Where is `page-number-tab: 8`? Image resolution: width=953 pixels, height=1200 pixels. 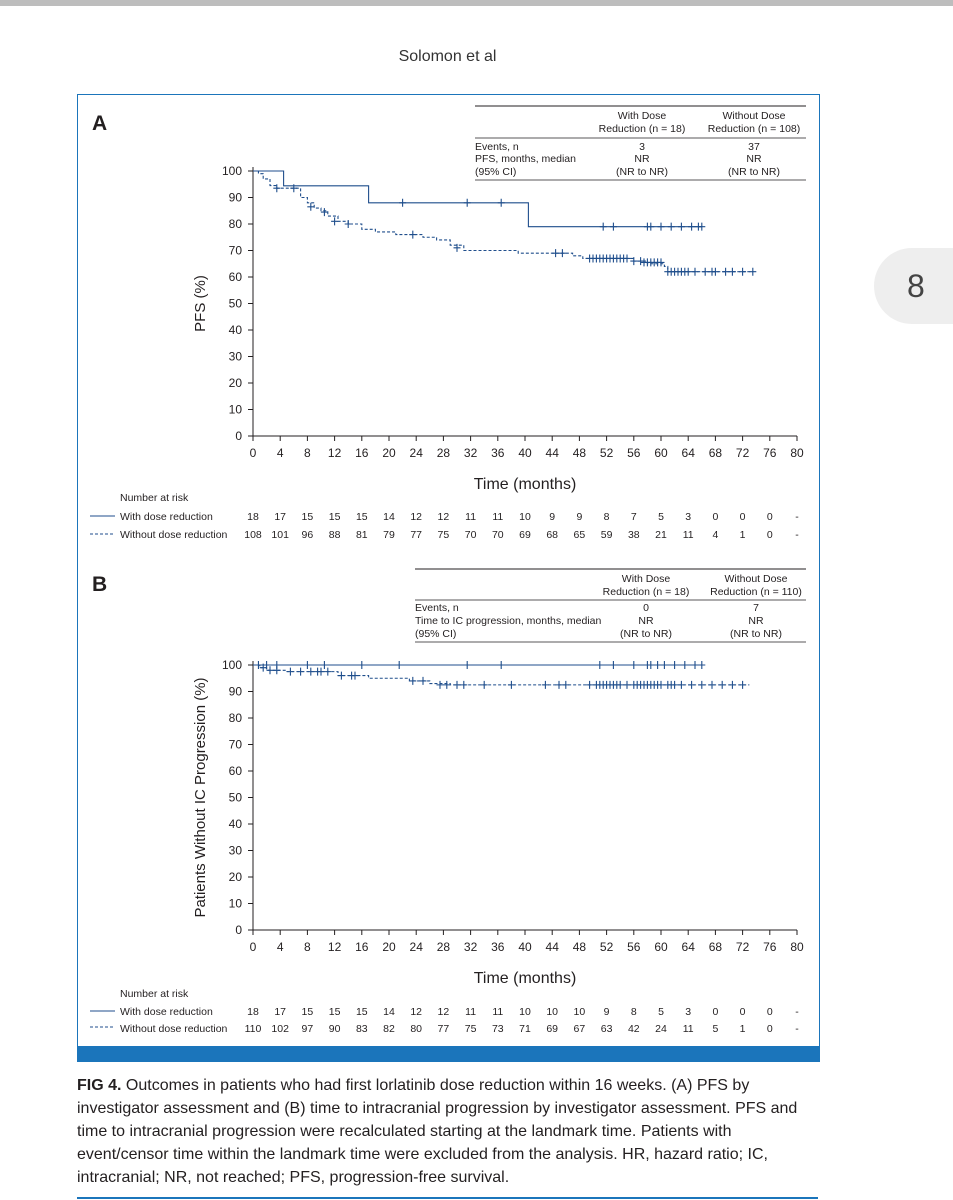 page-number-tab: 8 is located at coordinates (913, 286).